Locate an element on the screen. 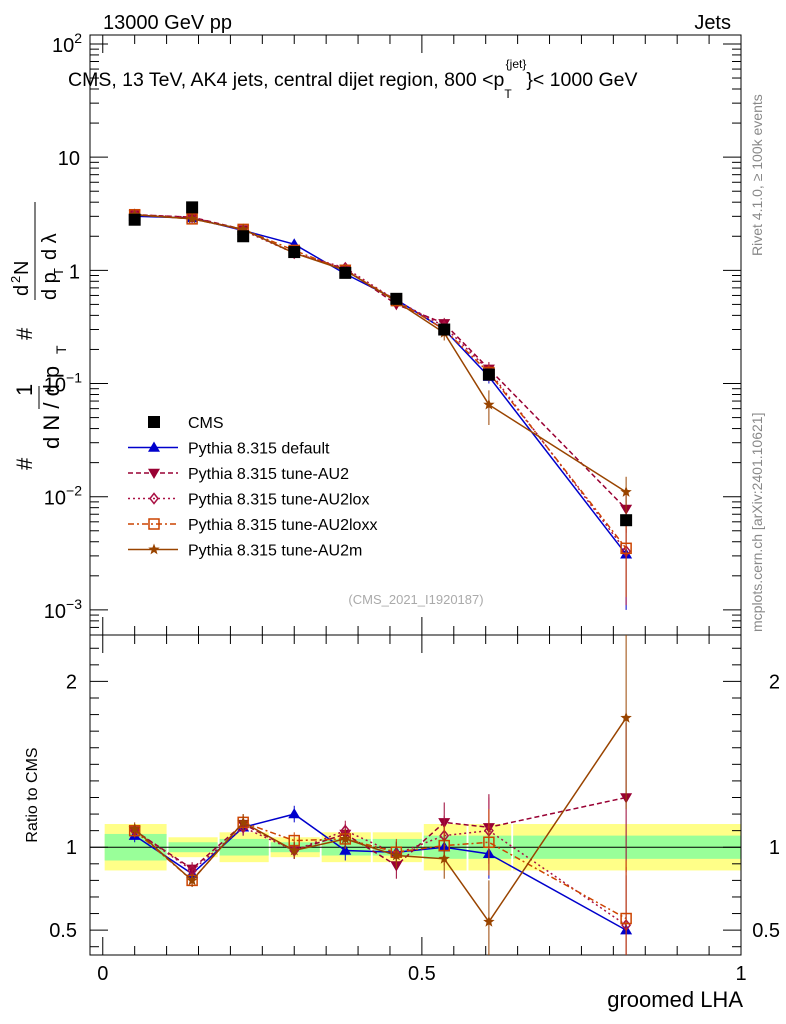 This screenshot has width=786, height=1024. legend-marker-default is located at coordinates (154, 446).